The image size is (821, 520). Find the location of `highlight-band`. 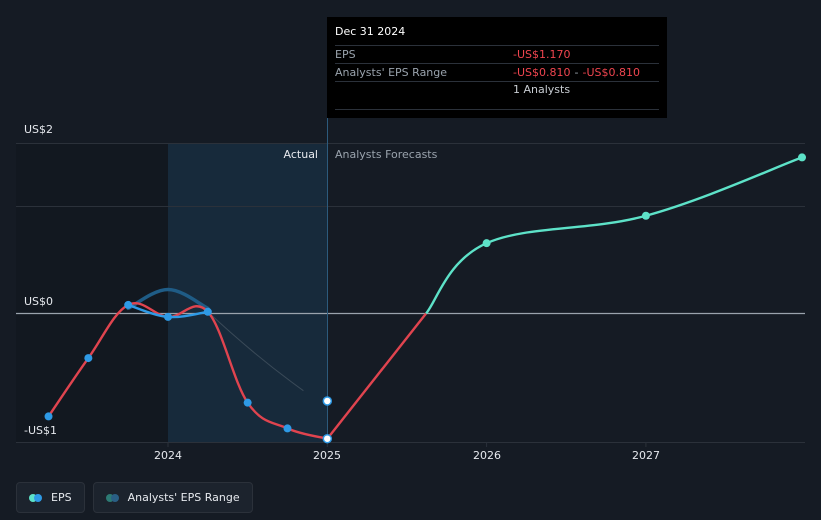

highlight-band is located at coordinates (247, 292).